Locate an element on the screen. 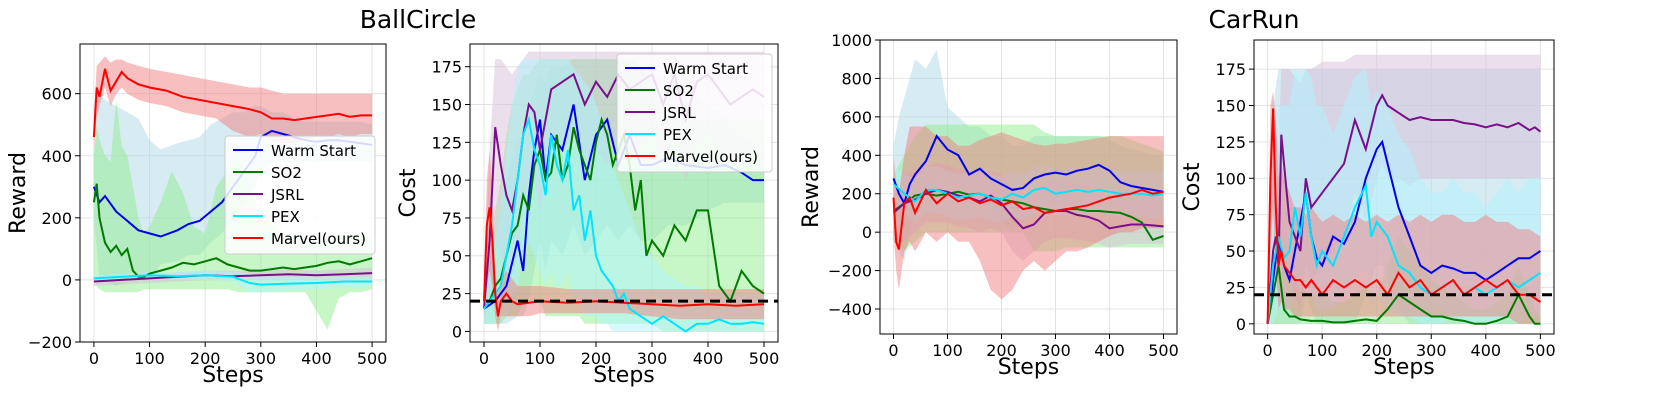 This screenshot has width=1661, height=416. y-tick-label: 800 is located at coordinates (856, 78).